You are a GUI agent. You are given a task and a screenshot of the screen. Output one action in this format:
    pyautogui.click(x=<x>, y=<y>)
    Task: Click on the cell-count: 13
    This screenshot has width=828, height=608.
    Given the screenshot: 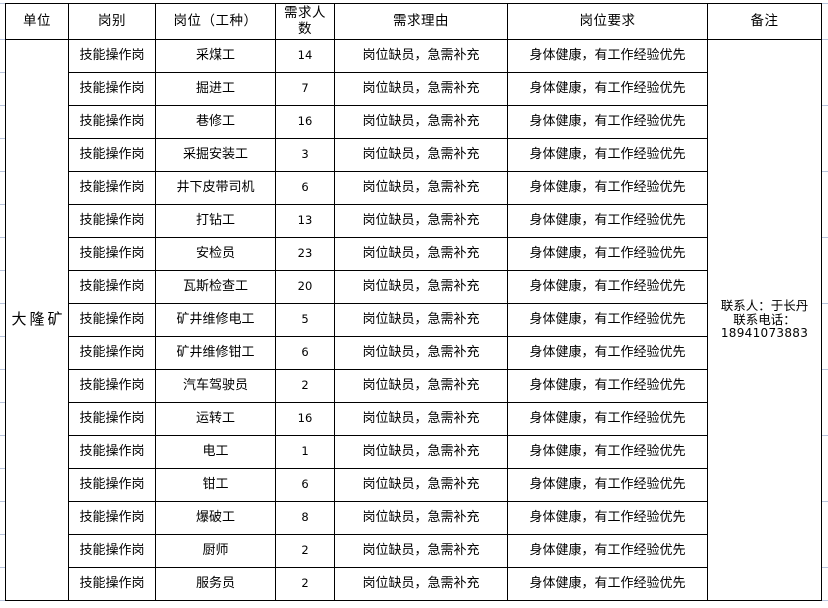 What is the action you would take?
    pyautogui.click(x=305, y=221)
    